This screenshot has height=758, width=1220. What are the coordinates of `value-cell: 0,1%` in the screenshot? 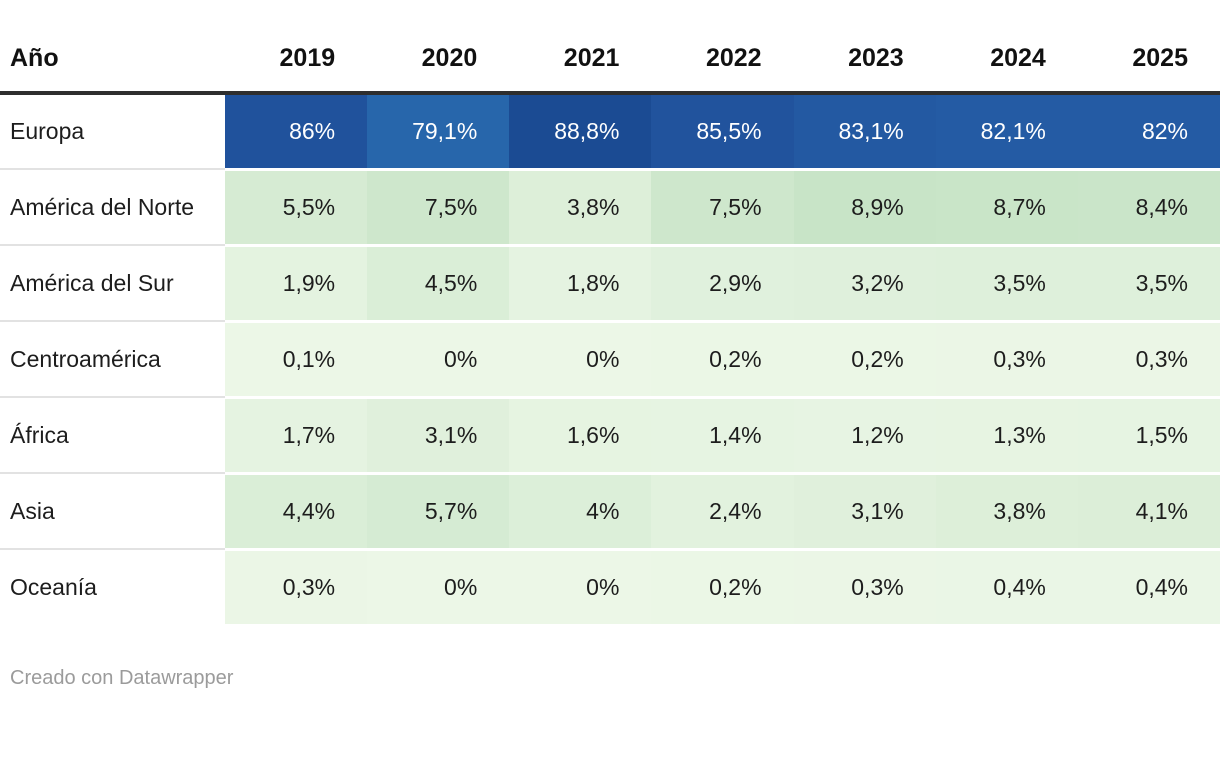 It's located at (296, 358).